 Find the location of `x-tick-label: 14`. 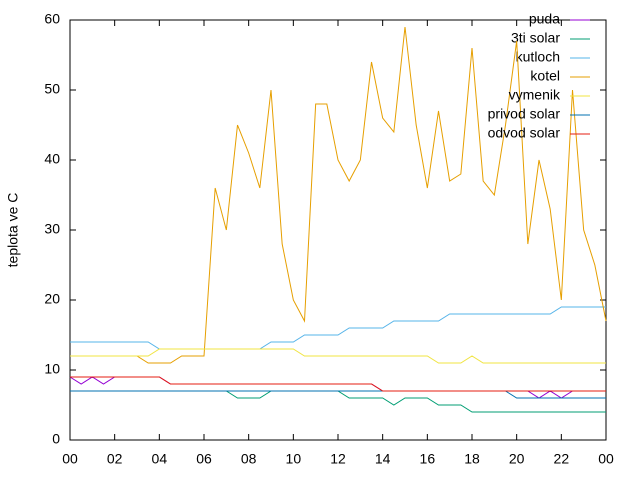

x-tick-label: 14 is located at coordinates (383, 459).